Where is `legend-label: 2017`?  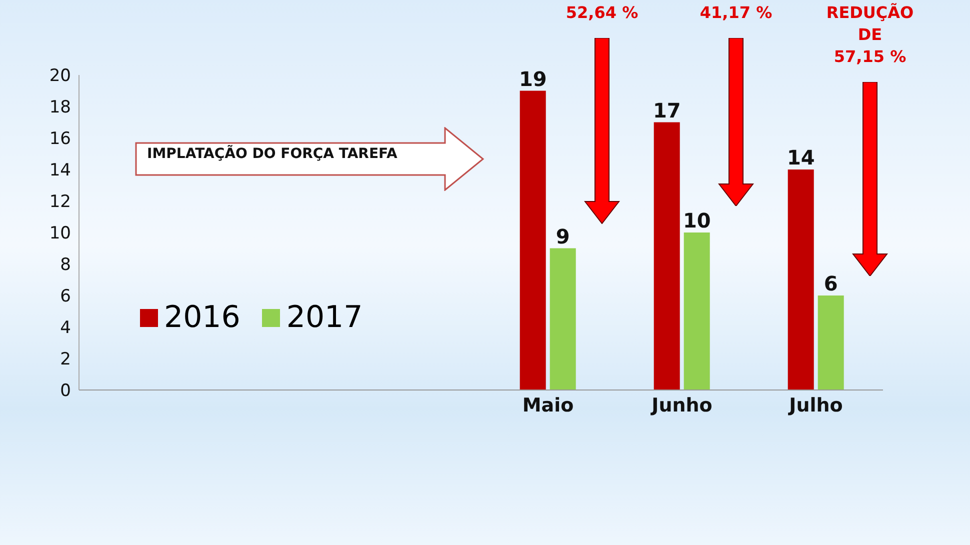 legend-label: 2017 is located at coordinates (324, 317).